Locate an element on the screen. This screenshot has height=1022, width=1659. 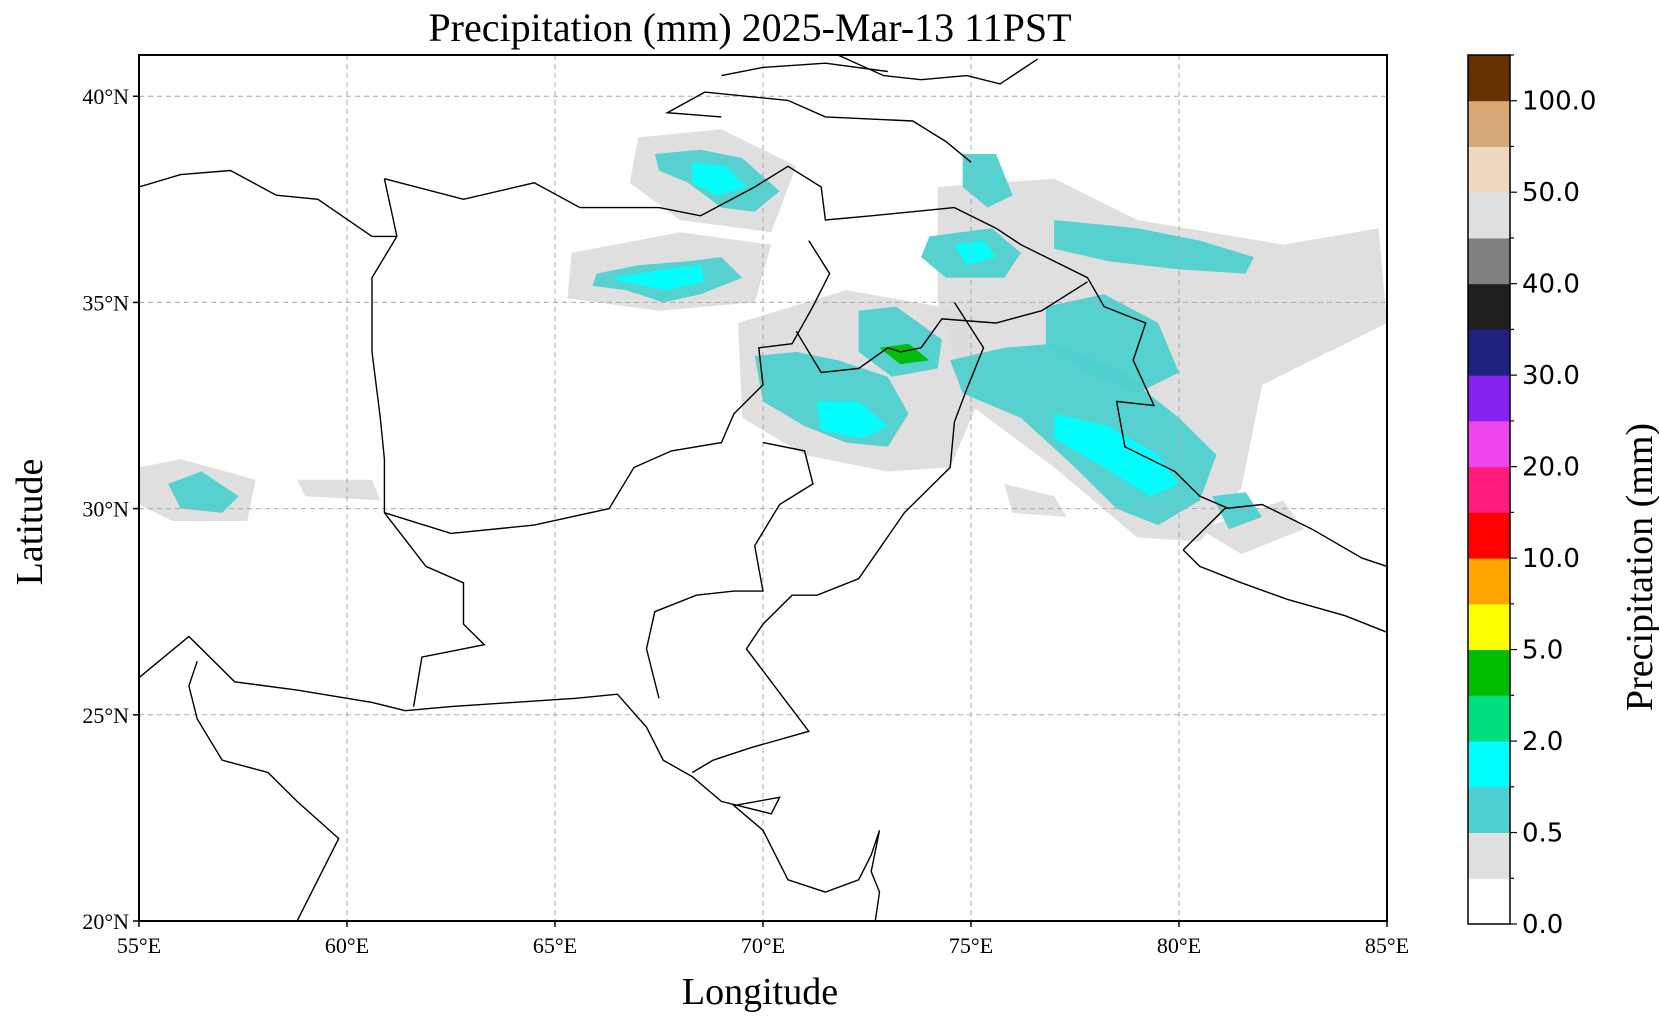
colorbar-tick-label: 10.0 is located at coordinates (1551, 559).